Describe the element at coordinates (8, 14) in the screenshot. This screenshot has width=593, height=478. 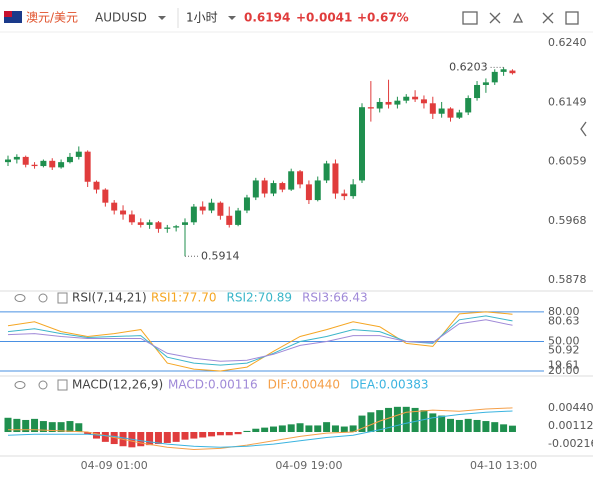
I see `flag-icon-part` at that location.